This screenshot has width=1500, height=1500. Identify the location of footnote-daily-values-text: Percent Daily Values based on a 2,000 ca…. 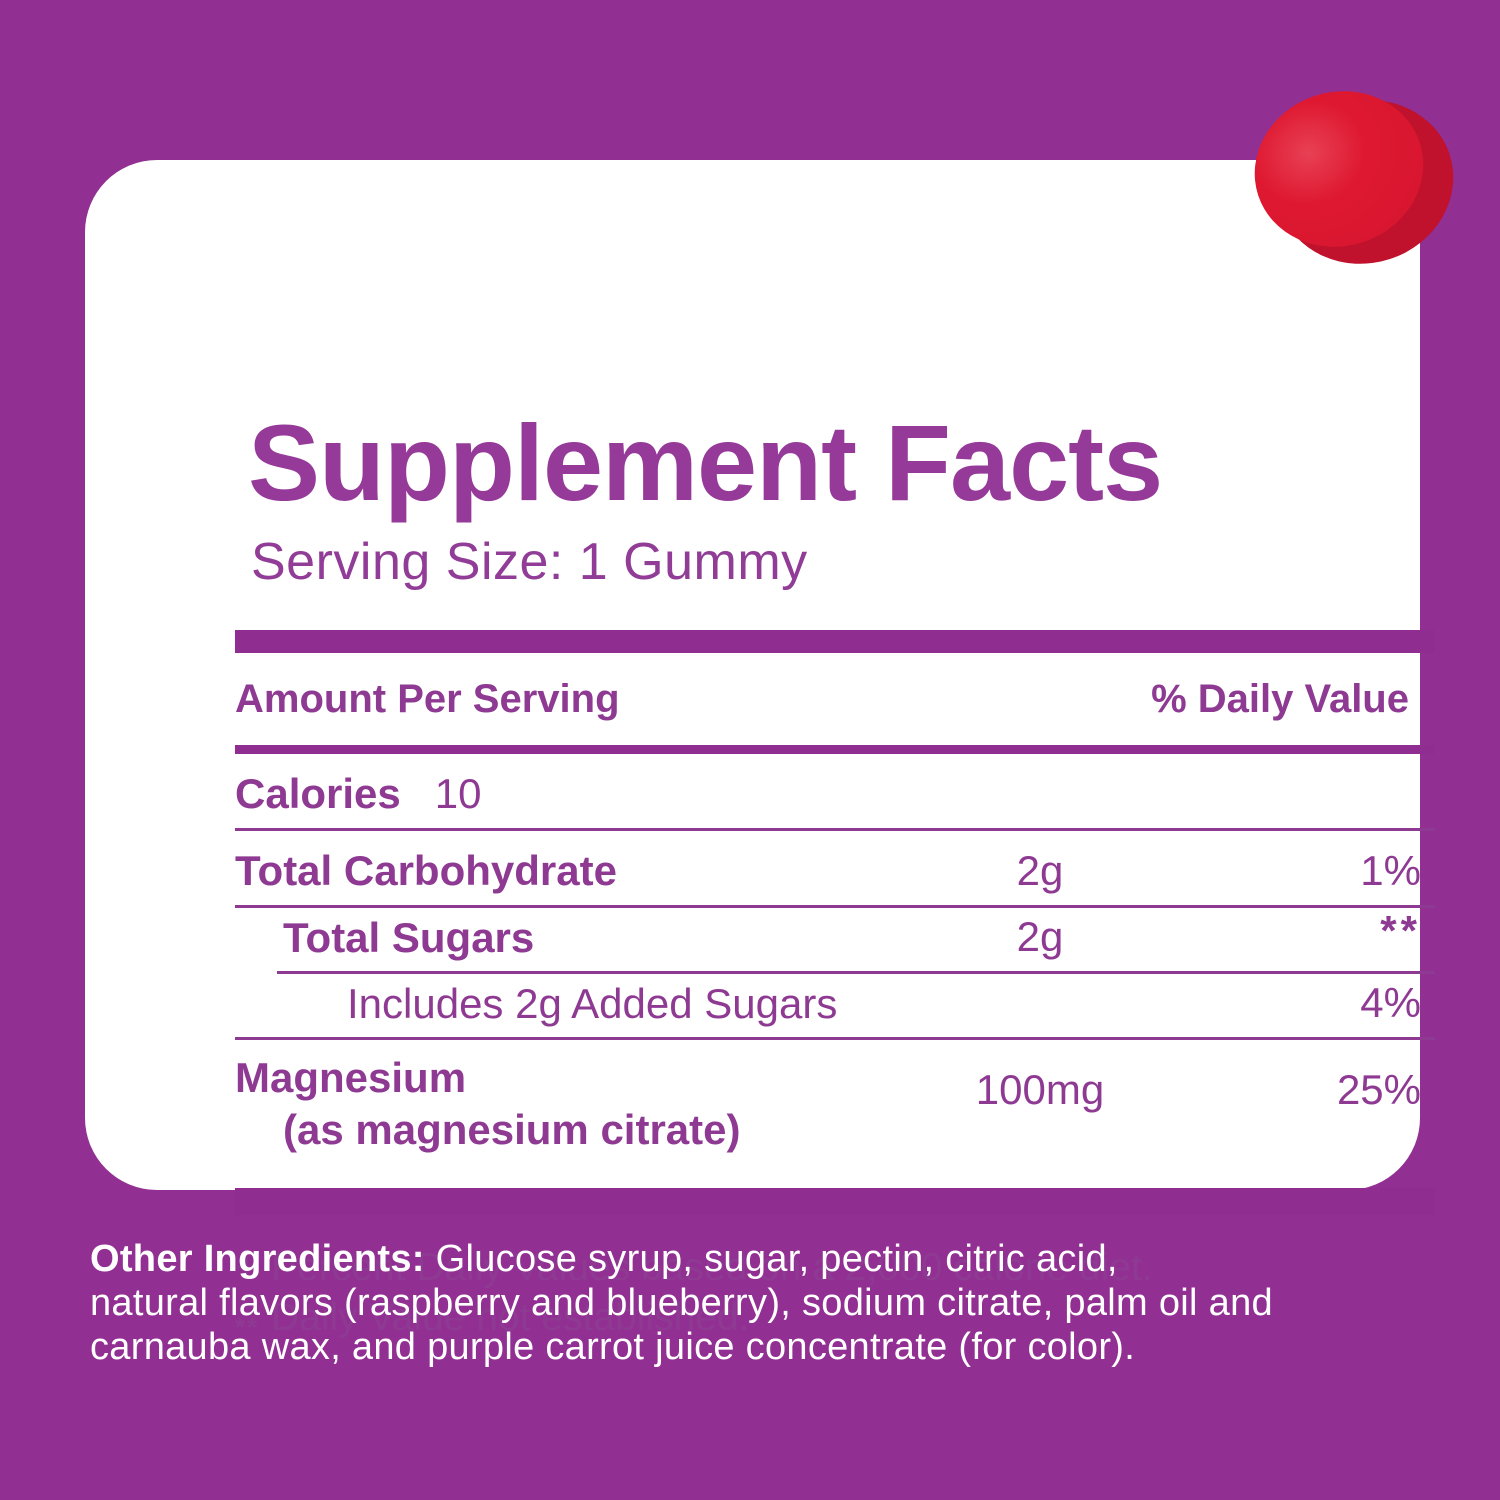
(712, 1267).